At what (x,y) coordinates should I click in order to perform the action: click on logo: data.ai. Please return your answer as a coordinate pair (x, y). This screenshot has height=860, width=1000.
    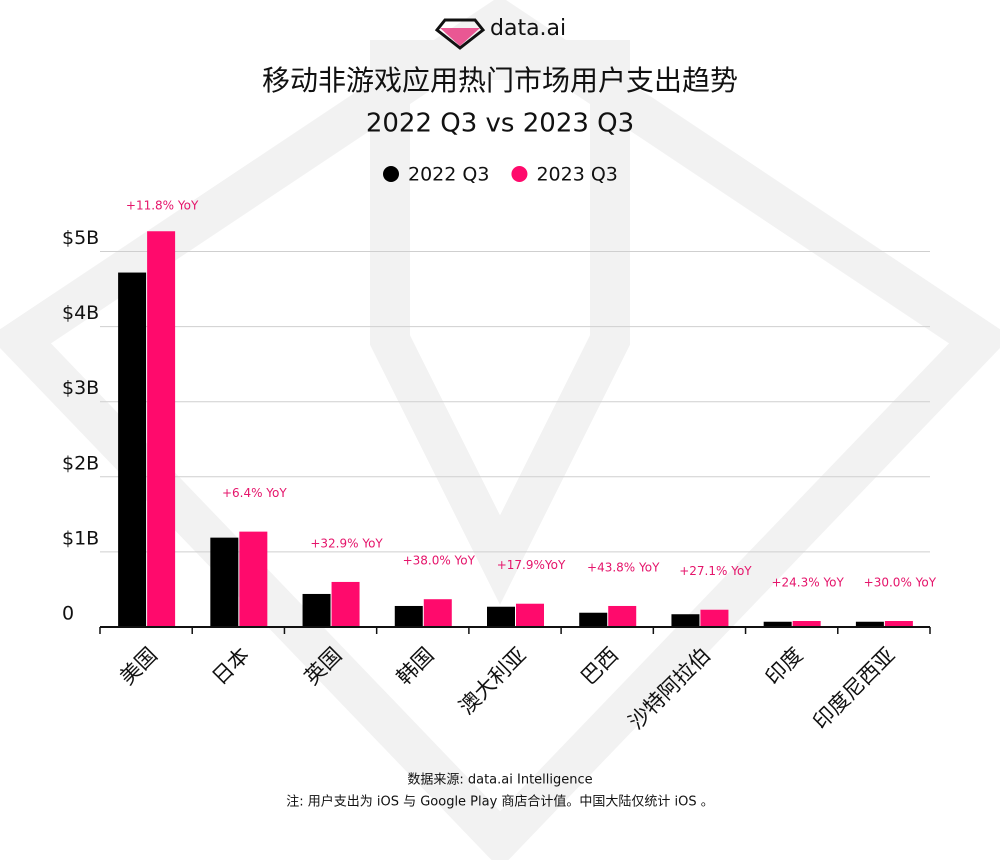
    Looking at the image, I should click on (500, 33).